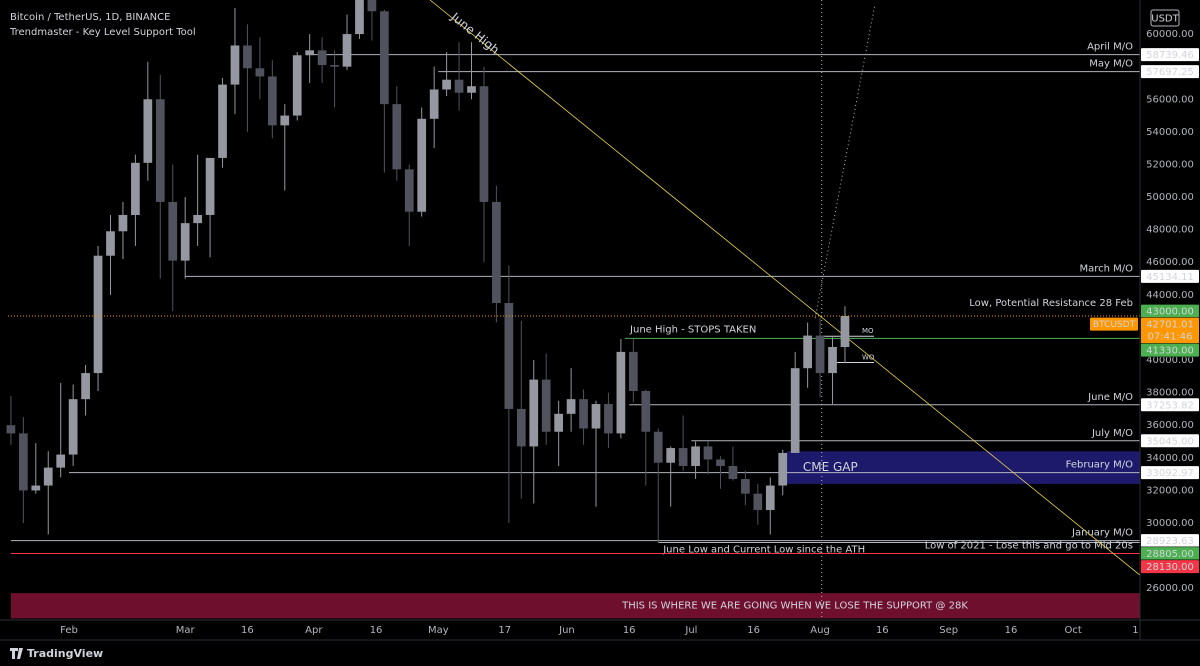 The width and height of the screenshot is (1200, 666). I want to click on x-tick-label: Jul, so click(690, 630).